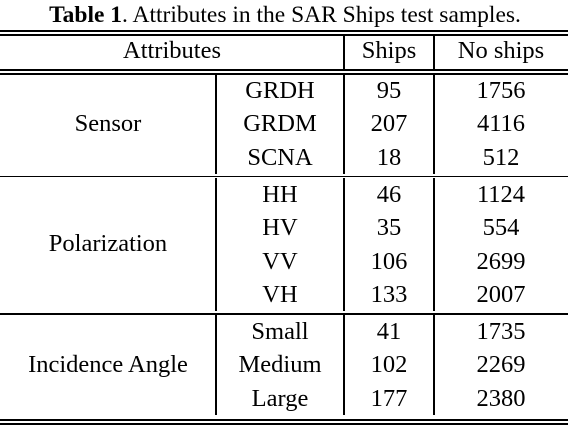 The width and height of the screenshot is (570, 425). What do you see at coordinates (108, 123) in the screenshot?
I see `group-label: Sensor` at bounding box center [108, 123].